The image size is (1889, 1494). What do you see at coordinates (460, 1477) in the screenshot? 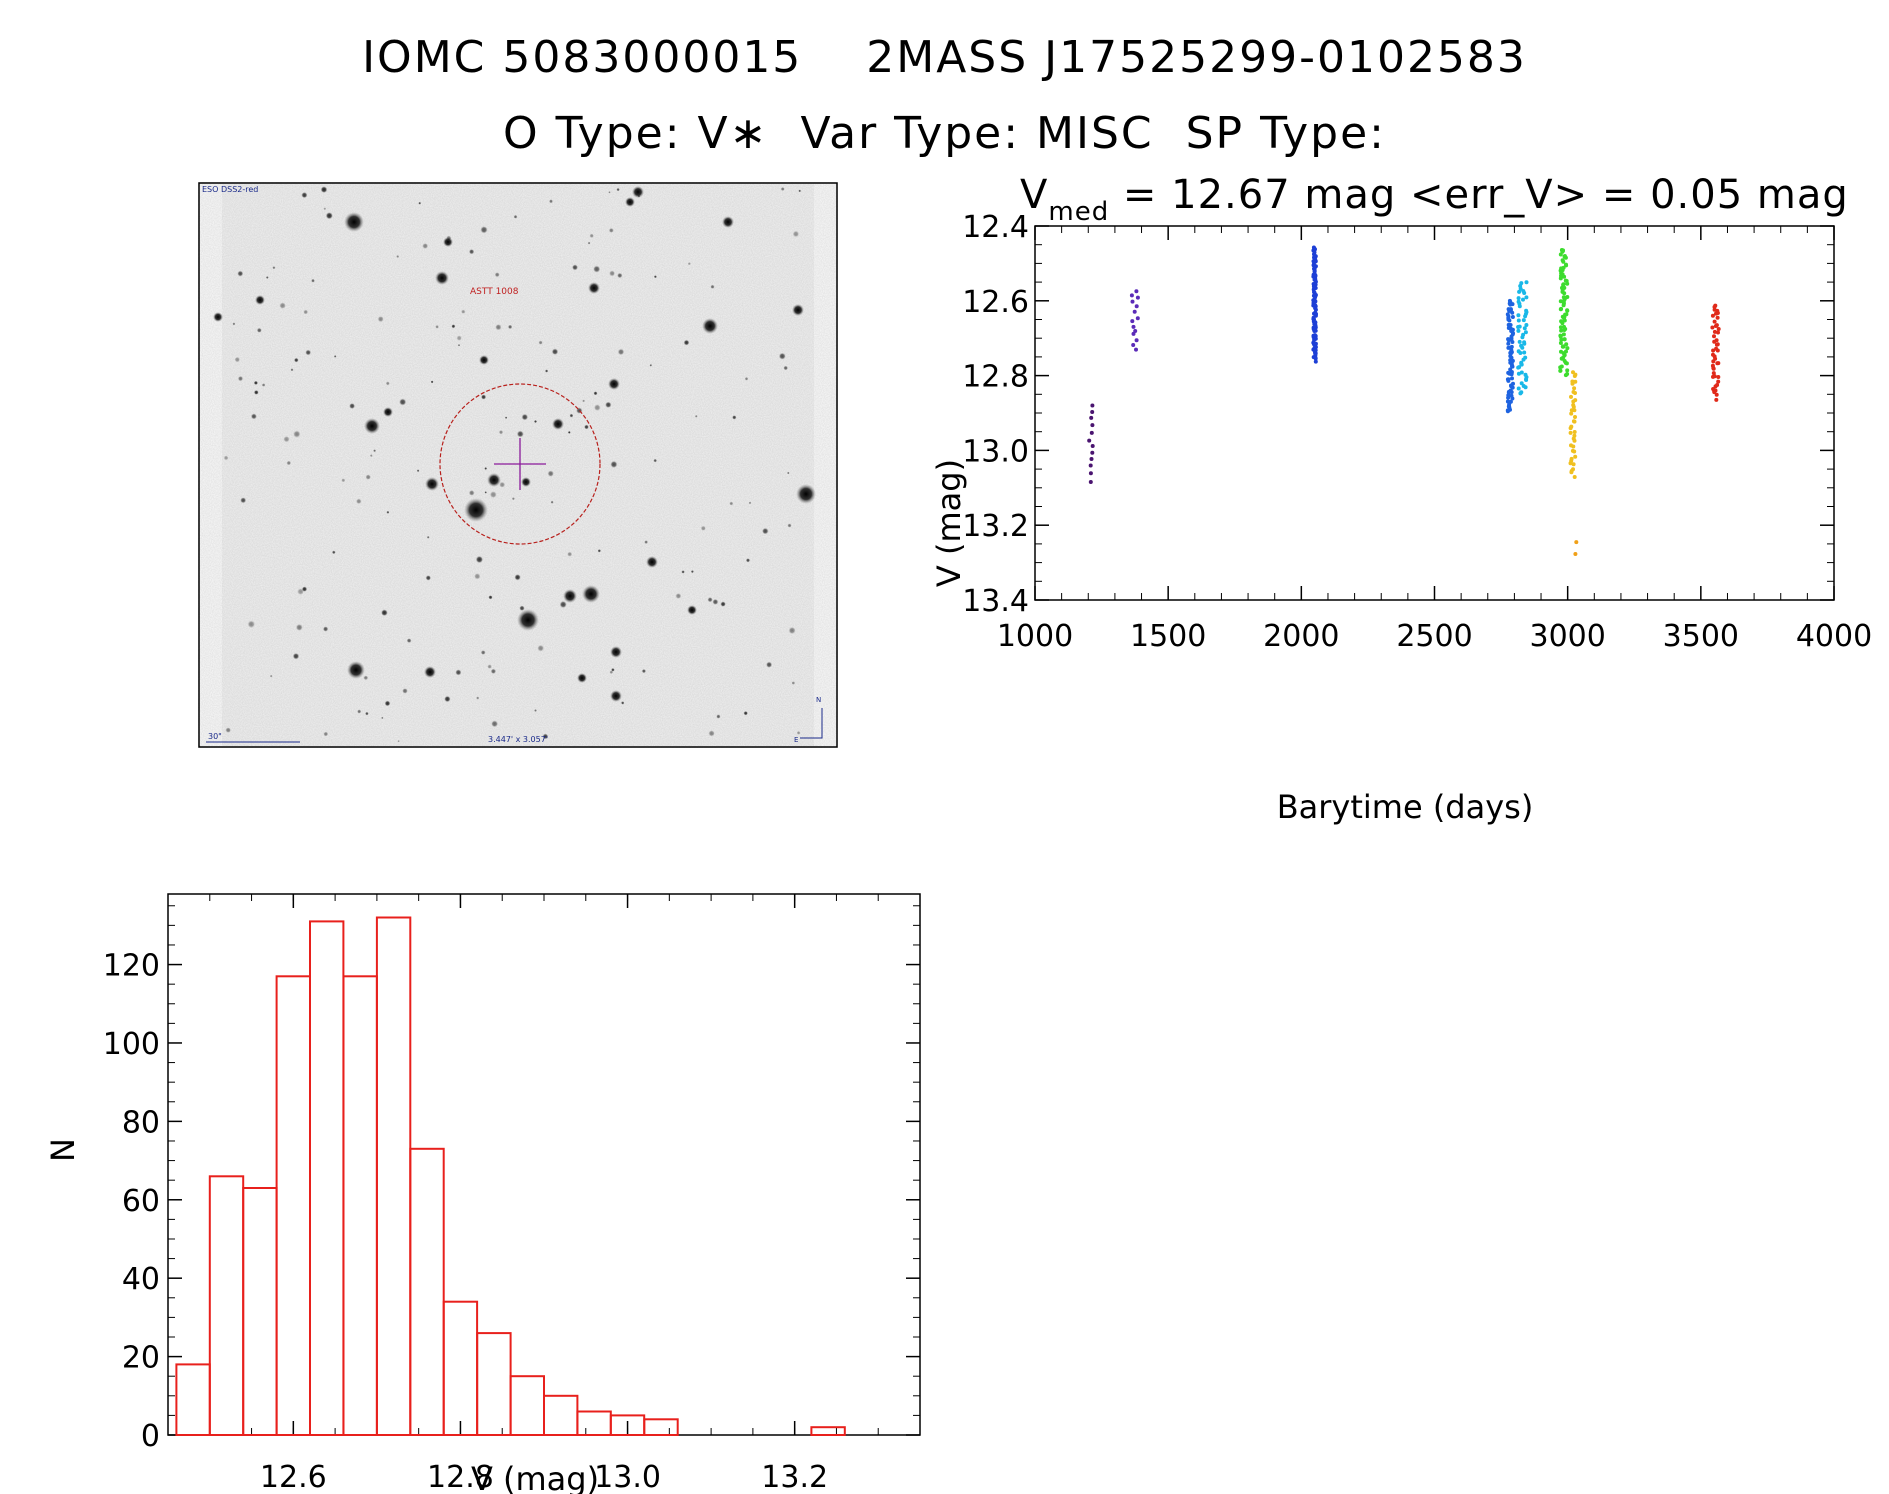
I see `hist-xtick-label: 12.8` at bounding box center [460, 1477].